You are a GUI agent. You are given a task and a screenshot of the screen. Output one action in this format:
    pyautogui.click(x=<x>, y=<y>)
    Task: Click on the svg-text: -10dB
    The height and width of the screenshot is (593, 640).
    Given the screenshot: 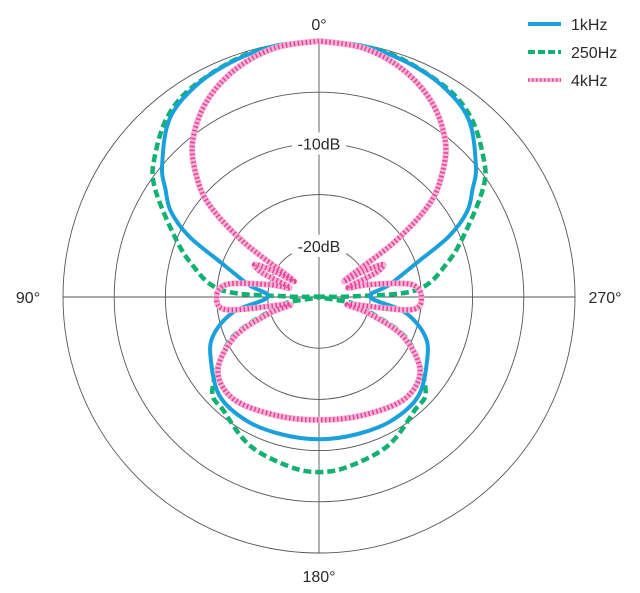 What is the action you would take?
    pyautogui.click(x=319, y=144)
    